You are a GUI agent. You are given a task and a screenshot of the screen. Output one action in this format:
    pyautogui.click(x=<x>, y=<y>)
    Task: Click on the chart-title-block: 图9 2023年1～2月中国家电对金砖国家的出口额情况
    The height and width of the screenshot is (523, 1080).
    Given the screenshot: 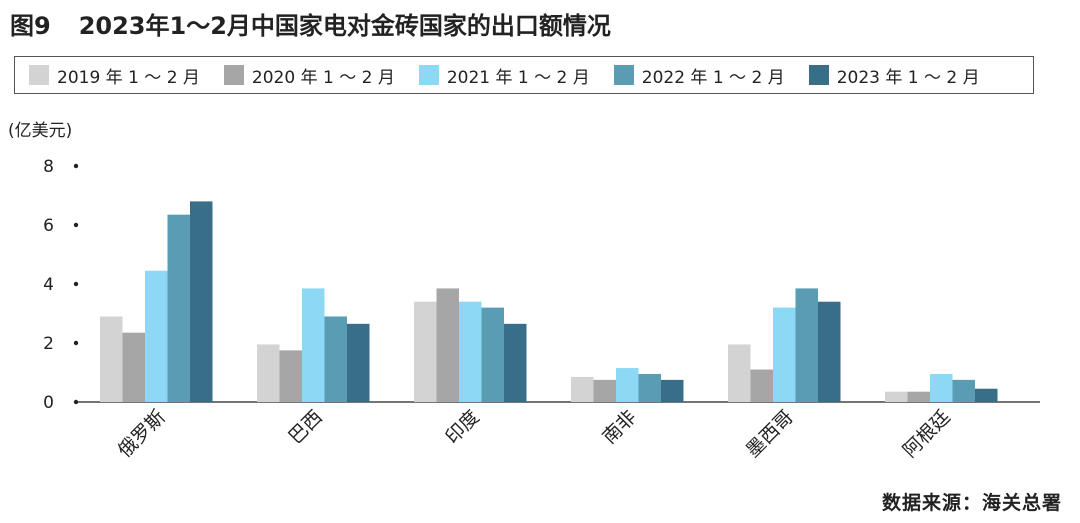 What is the action you would take?
    pyautogui.click(x=310, y=23)
    